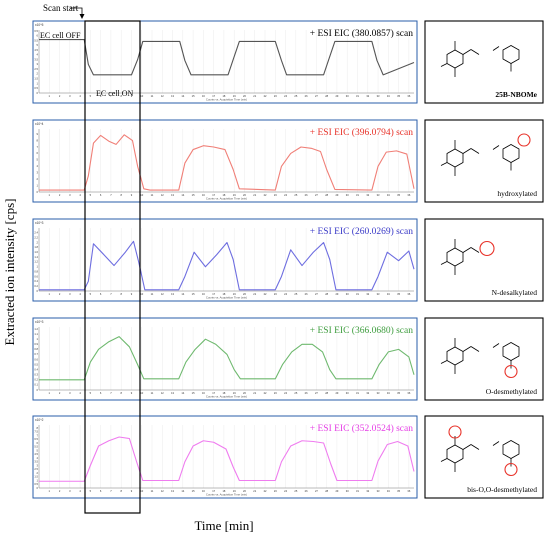 The image size is (550, 540). Describe the element at coordinates (336, 491) in the screenshot. I see `x-tick-label: 29` at that location.